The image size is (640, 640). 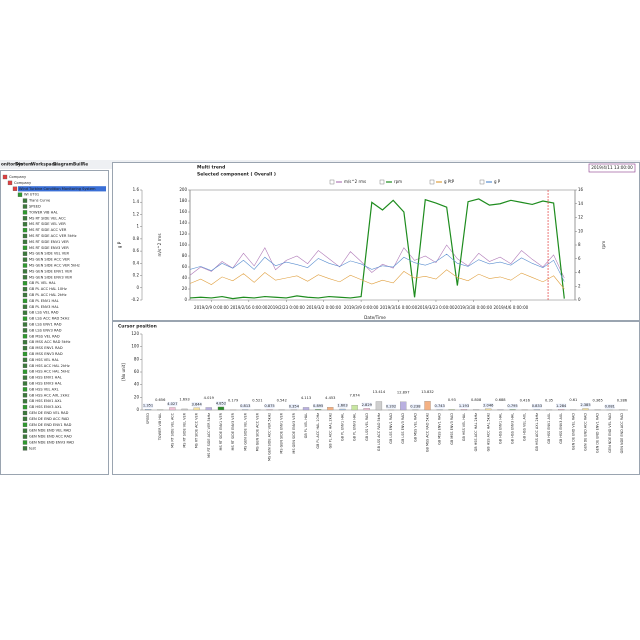 I want to click on bar-category-label: GB HSS VEL HAL, so click(x=464, y=427).